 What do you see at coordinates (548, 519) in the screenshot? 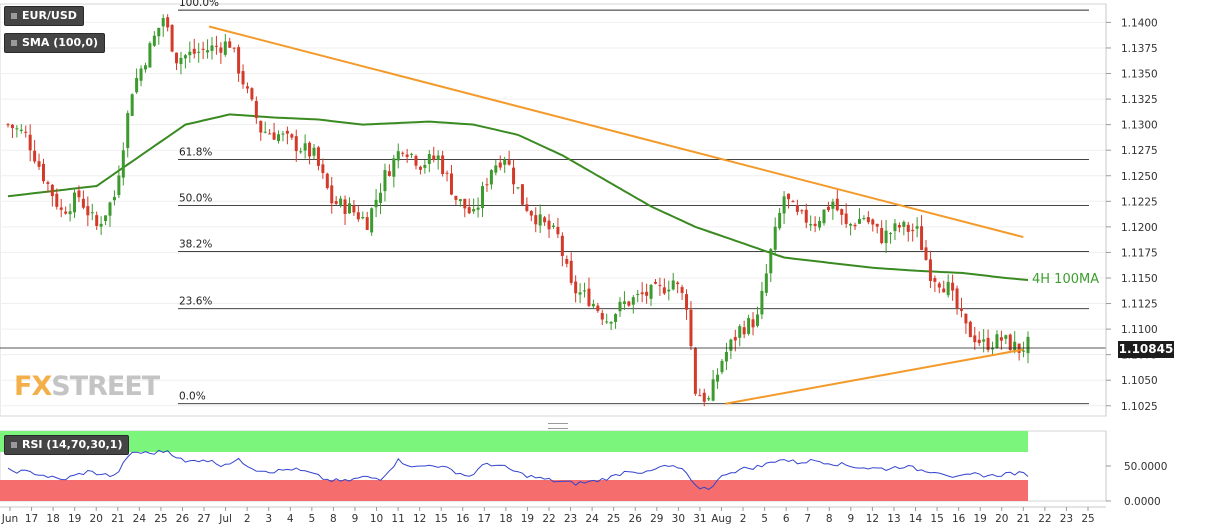
I see `date-tick-label: 22` at bounding box center [548, 519].